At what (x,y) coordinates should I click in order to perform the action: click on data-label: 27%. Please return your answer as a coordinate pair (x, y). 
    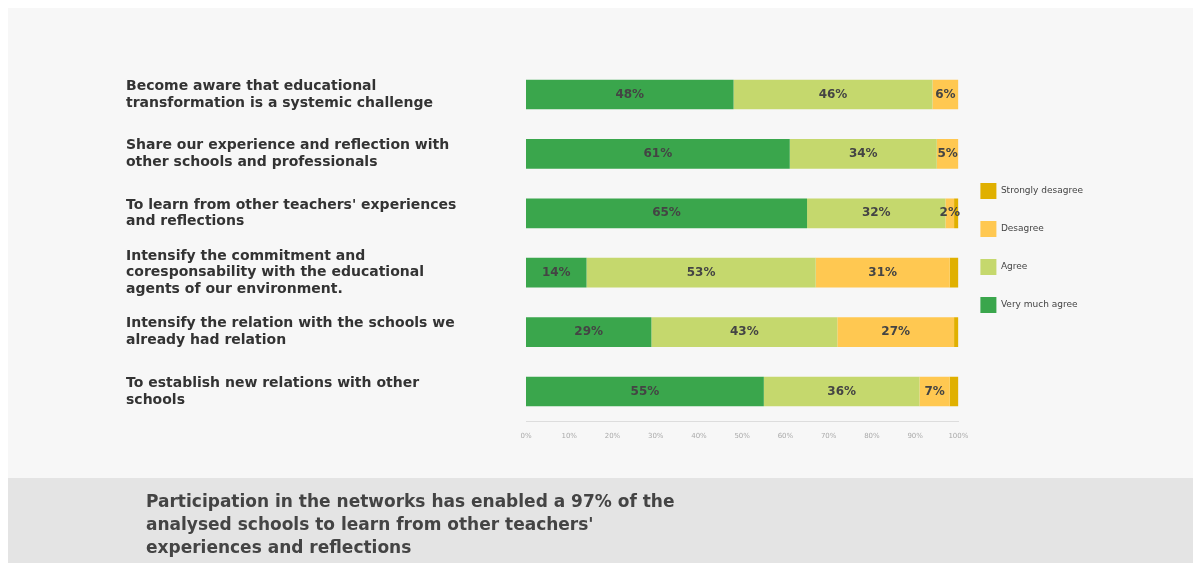
    Looking at the image, I should click on (896, 331).